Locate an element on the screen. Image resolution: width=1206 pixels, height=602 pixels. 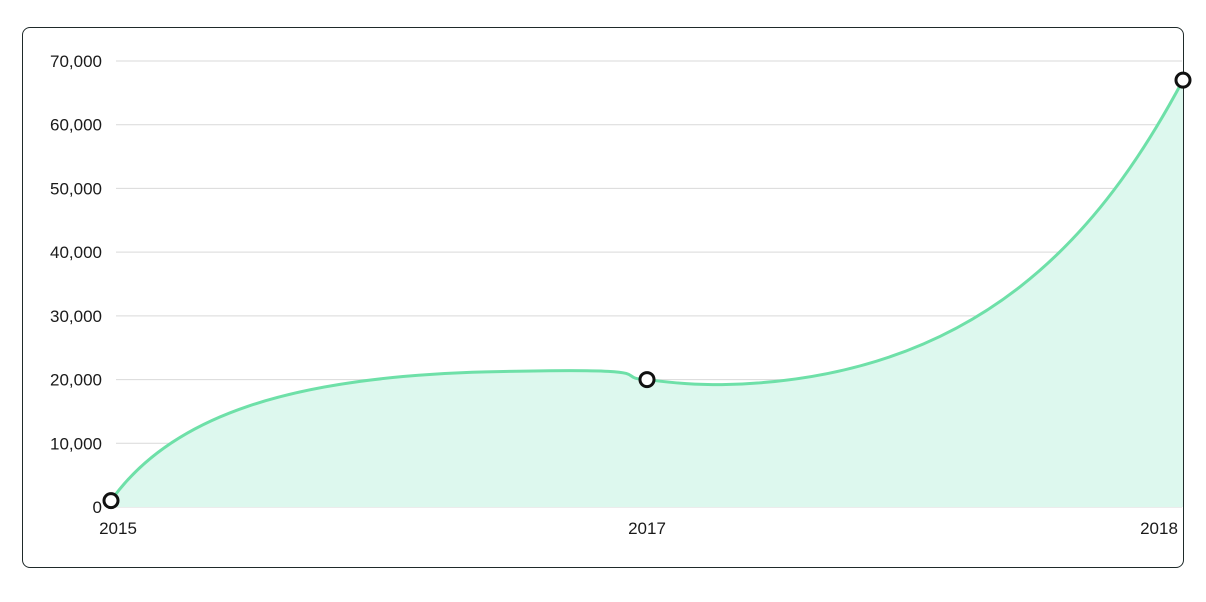
y-tick-label: 70,000 is located at coordinates (76, 61).